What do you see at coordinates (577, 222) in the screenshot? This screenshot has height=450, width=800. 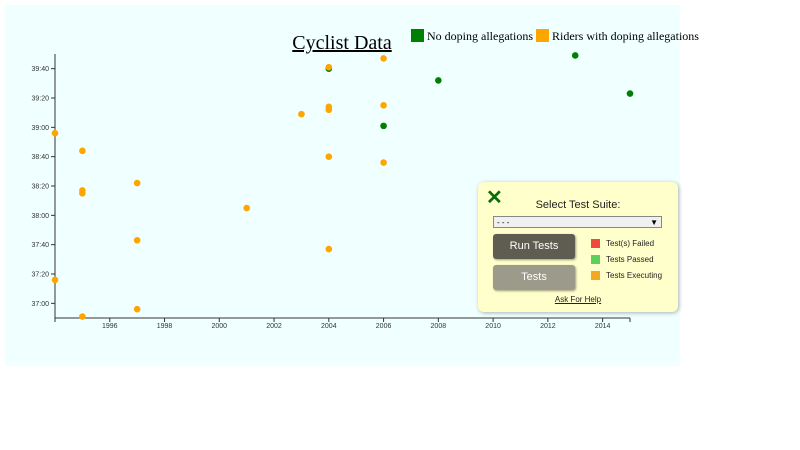 I see `test-suite-select: - - - ▼` at bounding box center [577, 222].